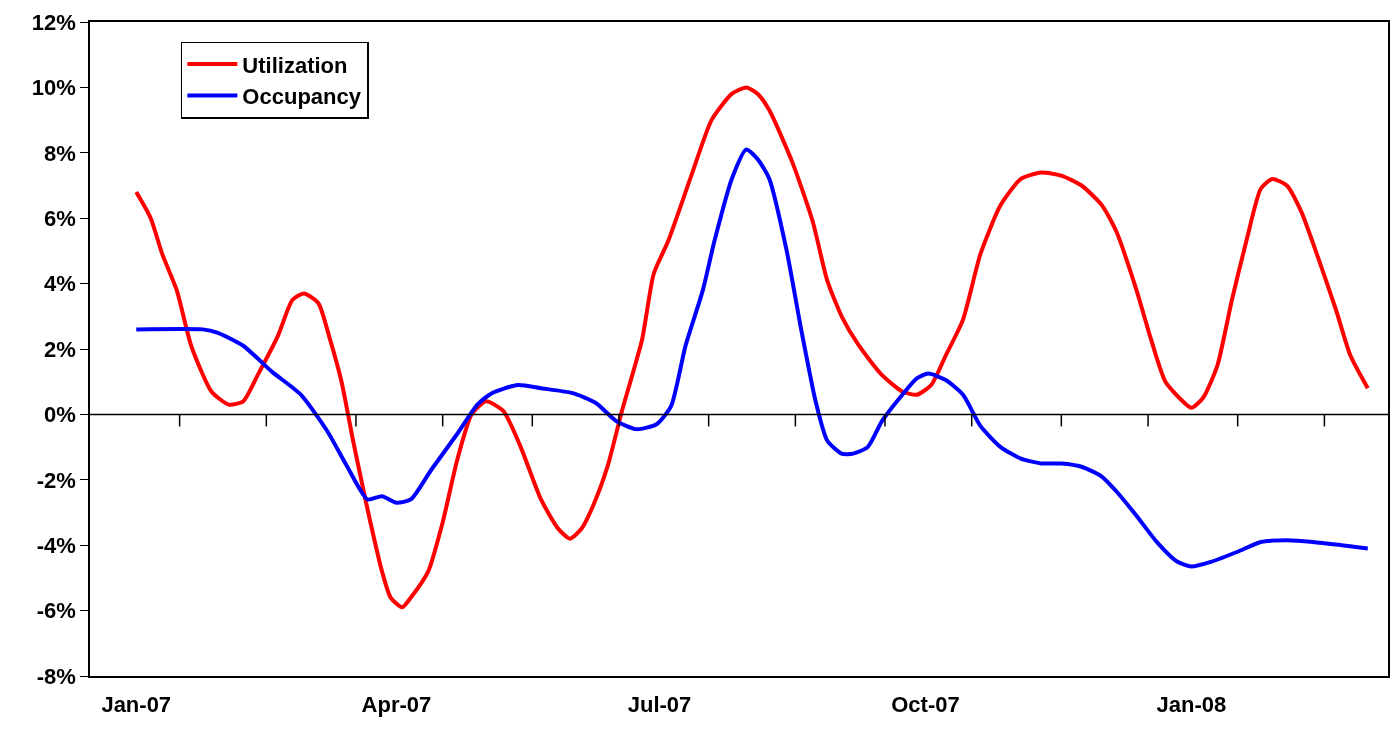 This screenshot has height=739, width=1393. I want to click on y-tick-label: 2%, so click(60, 349).